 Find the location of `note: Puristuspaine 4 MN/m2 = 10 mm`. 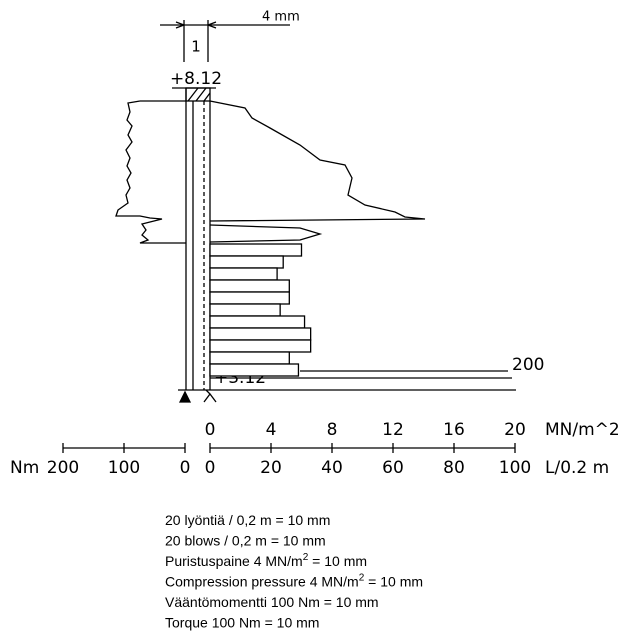

note: Puristuspaine 4 MN/m2 = 10 mm is located at coordinates (266, 560).